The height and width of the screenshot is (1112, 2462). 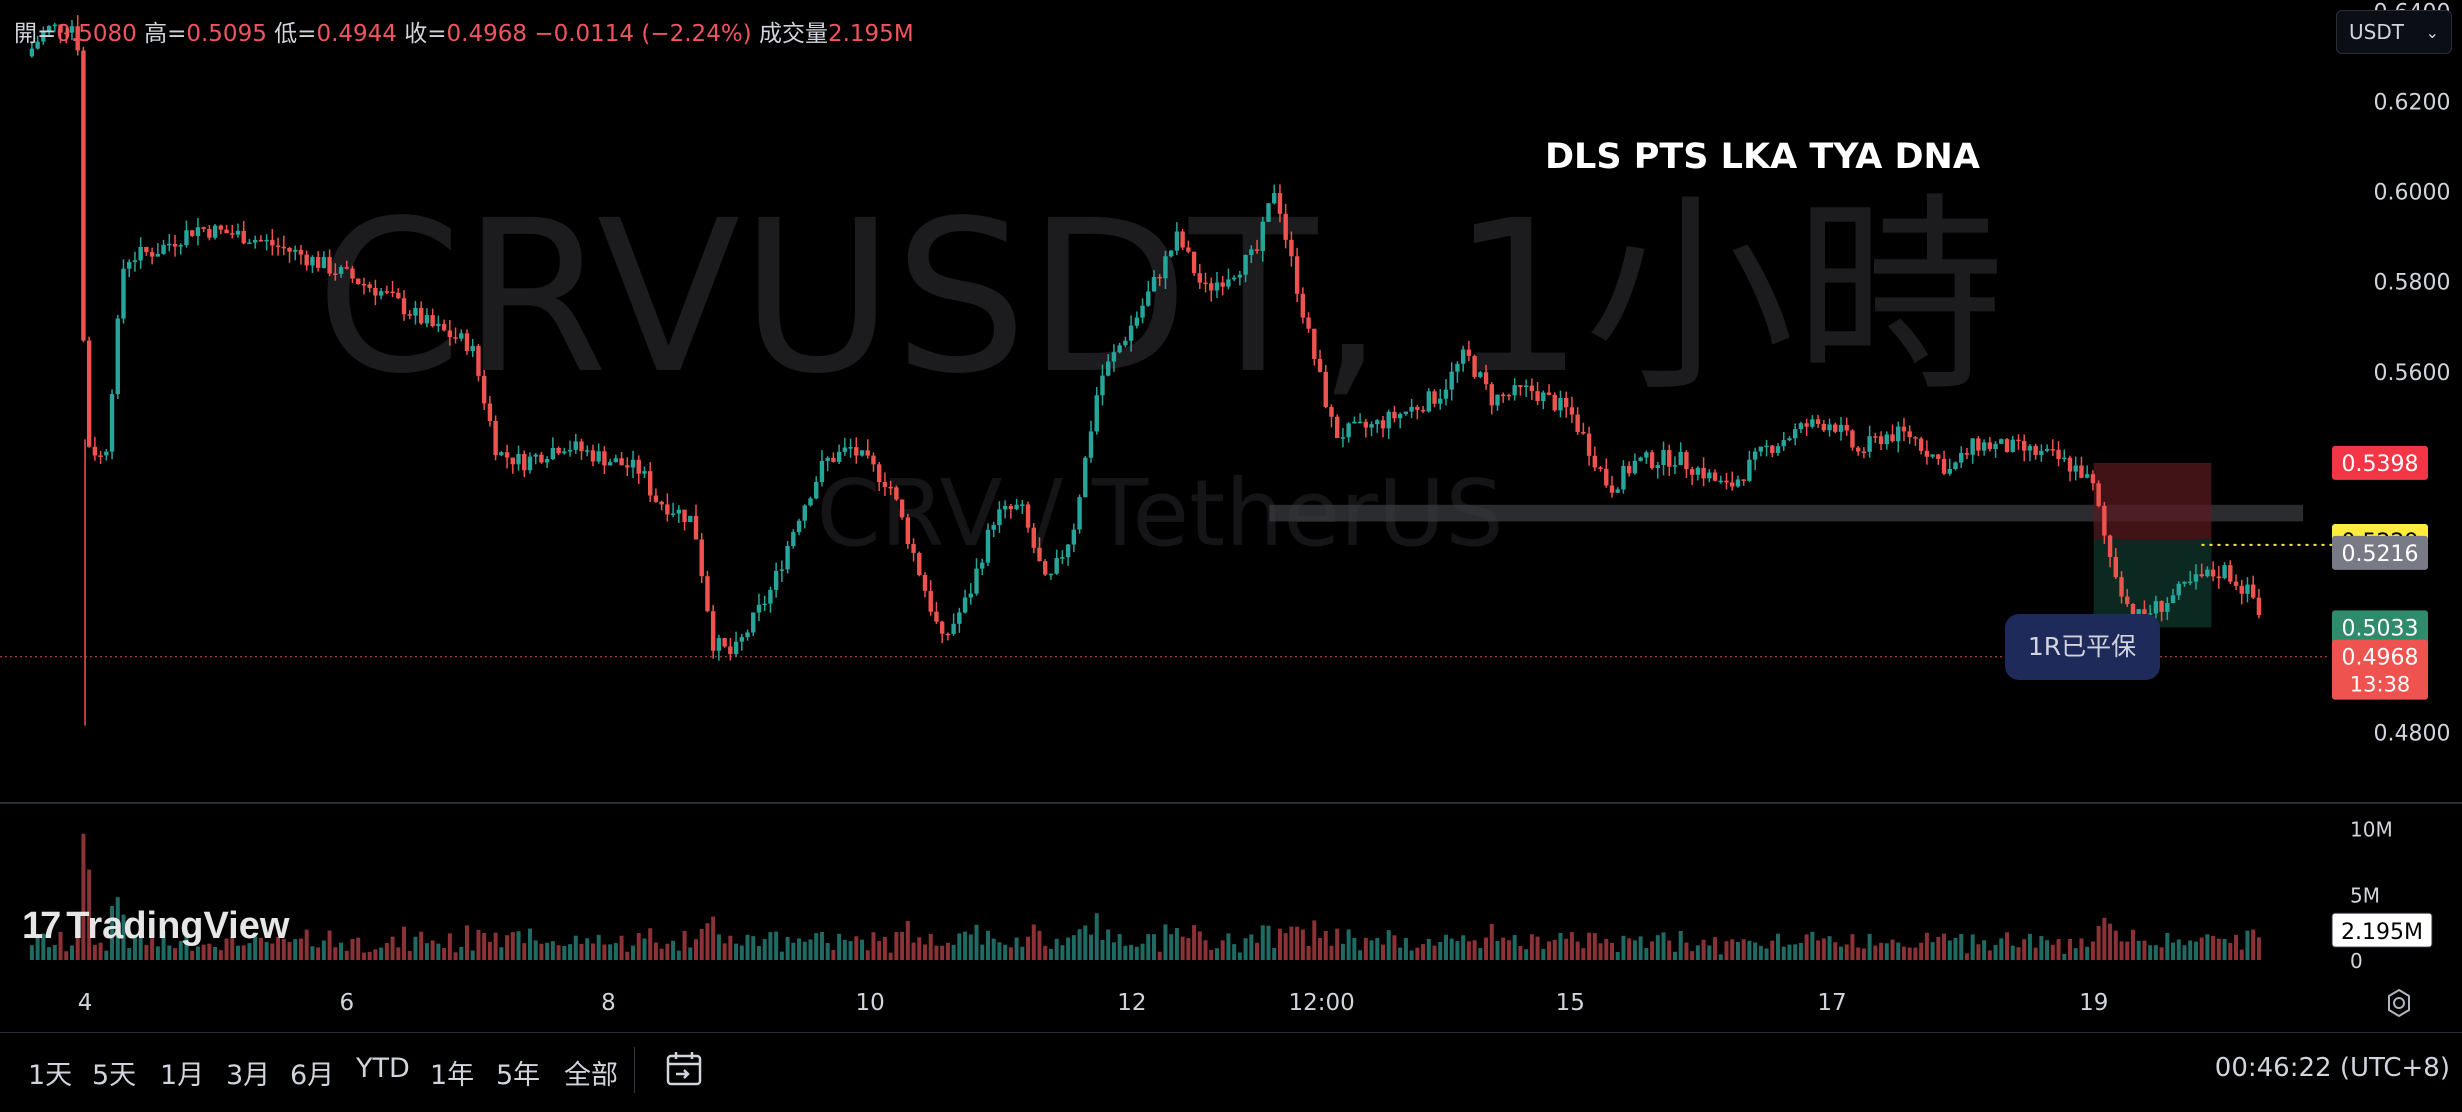 What do you see at coordinates (383, 1068) in the screenshot?
I see `range-ytd: YTD` at bounding box center [383, 1068].